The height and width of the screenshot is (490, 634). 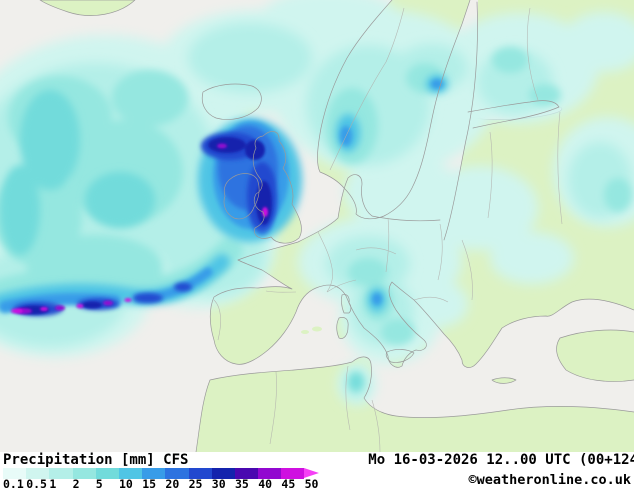 I want to click on legend-tick-label: 40, so click(x=265, y=483).